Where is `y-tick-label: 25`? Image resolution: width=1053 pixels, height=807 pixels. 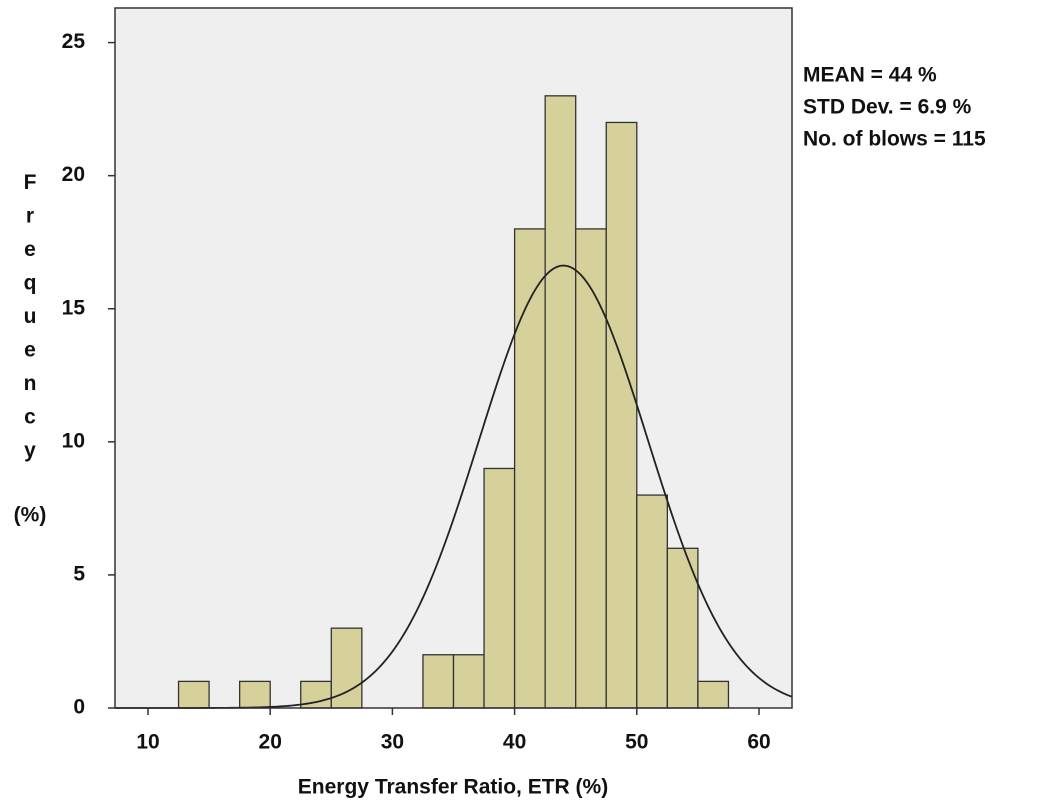 y-tick-label: 25 is located at coordinates (74, 41).